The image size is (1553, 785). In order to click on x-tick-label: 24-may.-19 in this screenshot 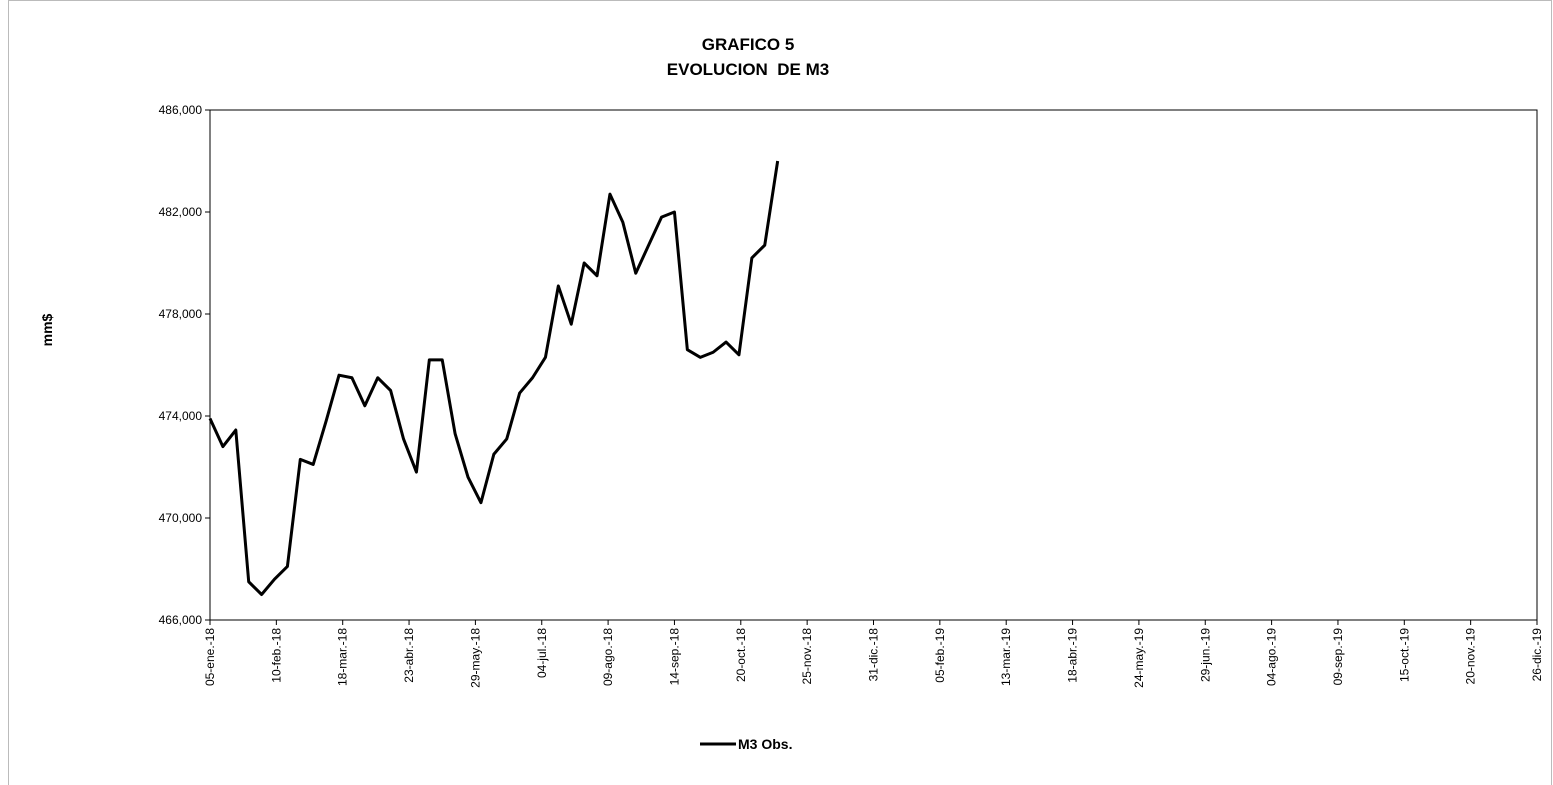, I will do `click(1139, 658)`.